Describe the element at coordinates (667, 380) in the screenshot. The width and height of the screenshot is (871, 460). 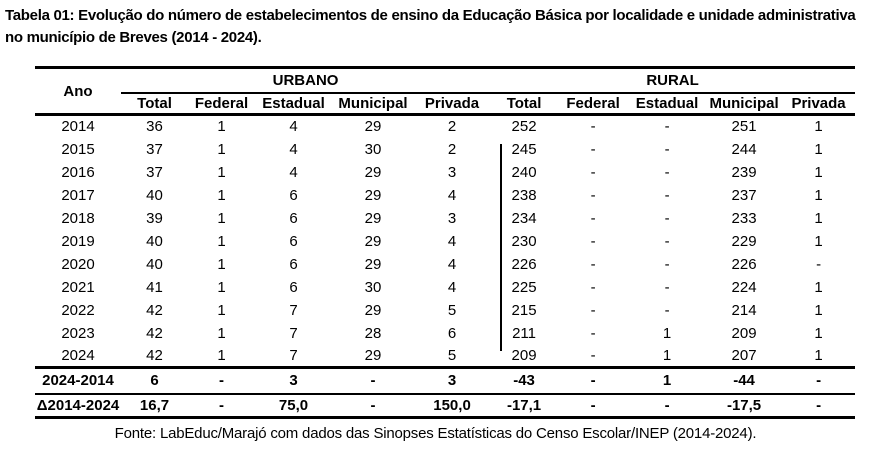
I see `summary-value-cell: 1` at that location.